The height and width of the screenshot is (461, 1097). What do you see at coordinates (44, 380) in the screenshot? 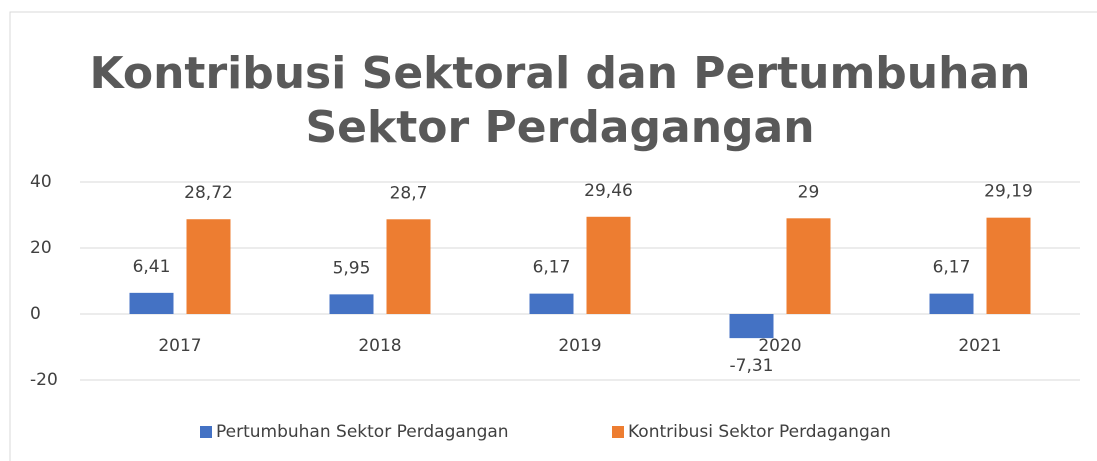
I see `y-tick-label: -20` at bounding box center [44, 380].